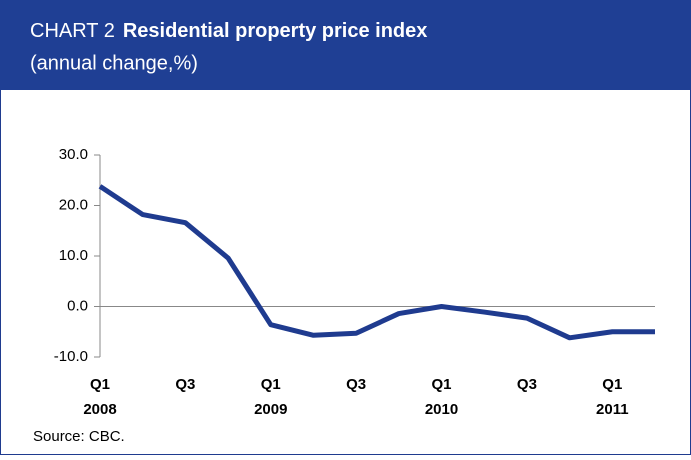 The height and width of the screenshot is (460, 691). Describe the element at coordinates (612, 409) in the screenshot. I see `x-group-label: 2011` at that location.